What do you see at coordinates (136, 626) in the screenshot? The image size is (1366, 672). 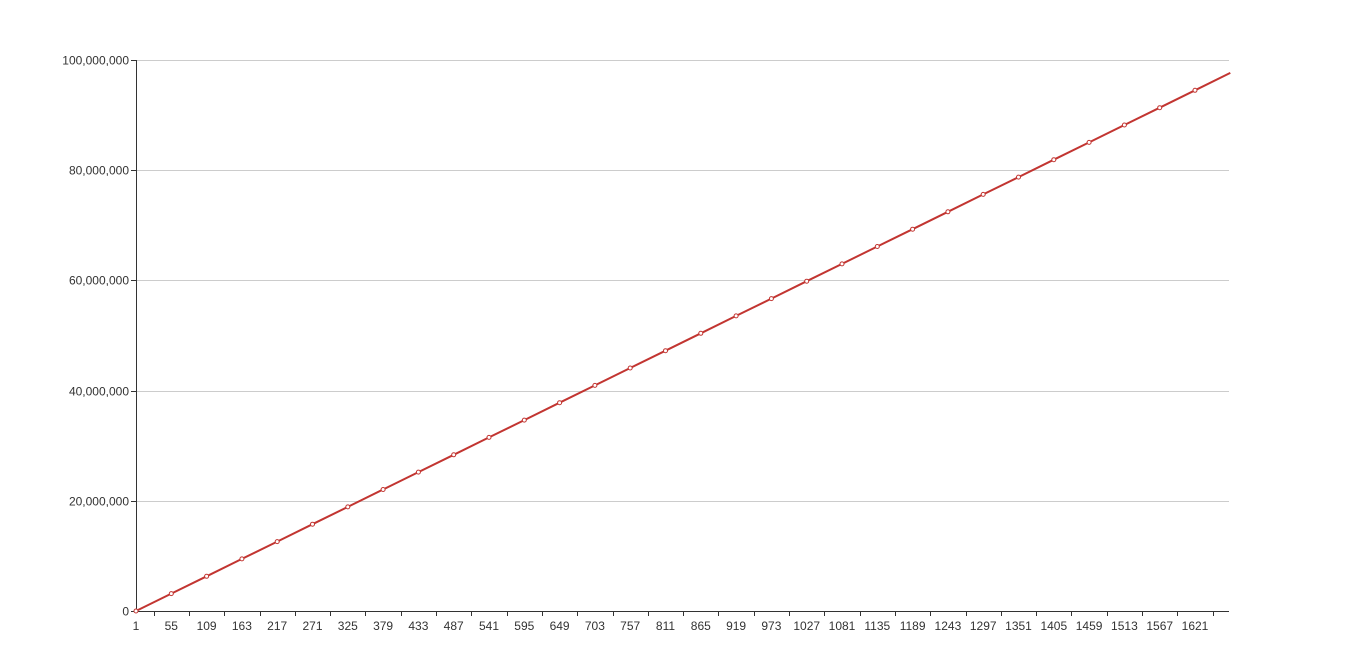 I see `x-tick-label: 1` at bounding box center [136, 626].